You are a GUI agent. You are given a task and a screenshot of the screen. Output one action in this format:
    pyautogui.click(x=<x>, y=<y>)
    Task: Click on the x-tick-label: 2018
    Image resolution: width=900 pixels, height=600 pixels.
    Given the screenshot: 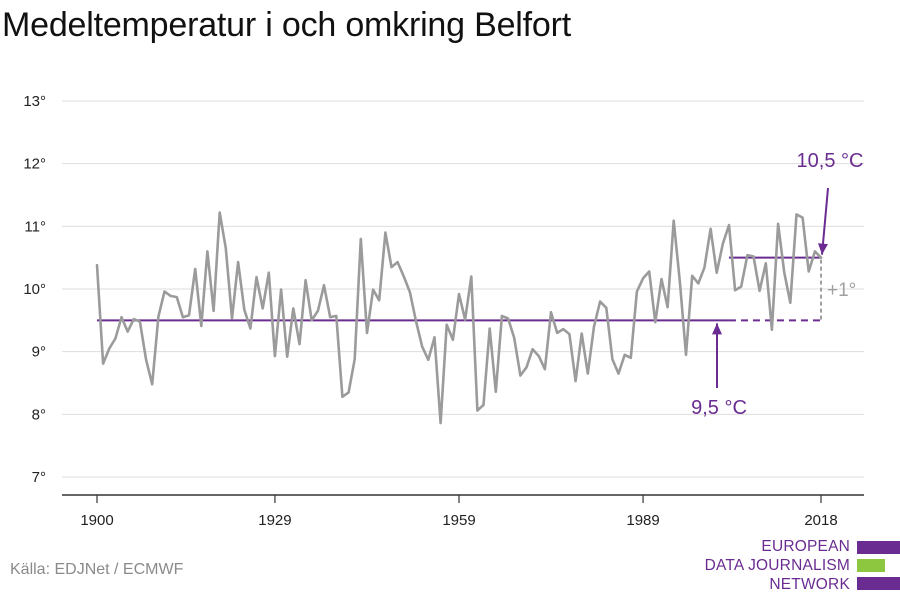 What is the action you would take?
    pyautogui.click(x=820, y=520)
    